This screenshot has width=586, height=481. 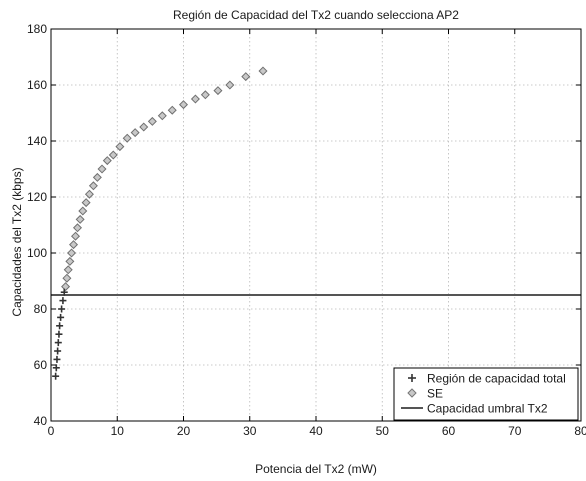 What do you see at coordinates (250, 431) in the screenshot?
I see `x-tick-label: 30` at bounding box center [250, 431].